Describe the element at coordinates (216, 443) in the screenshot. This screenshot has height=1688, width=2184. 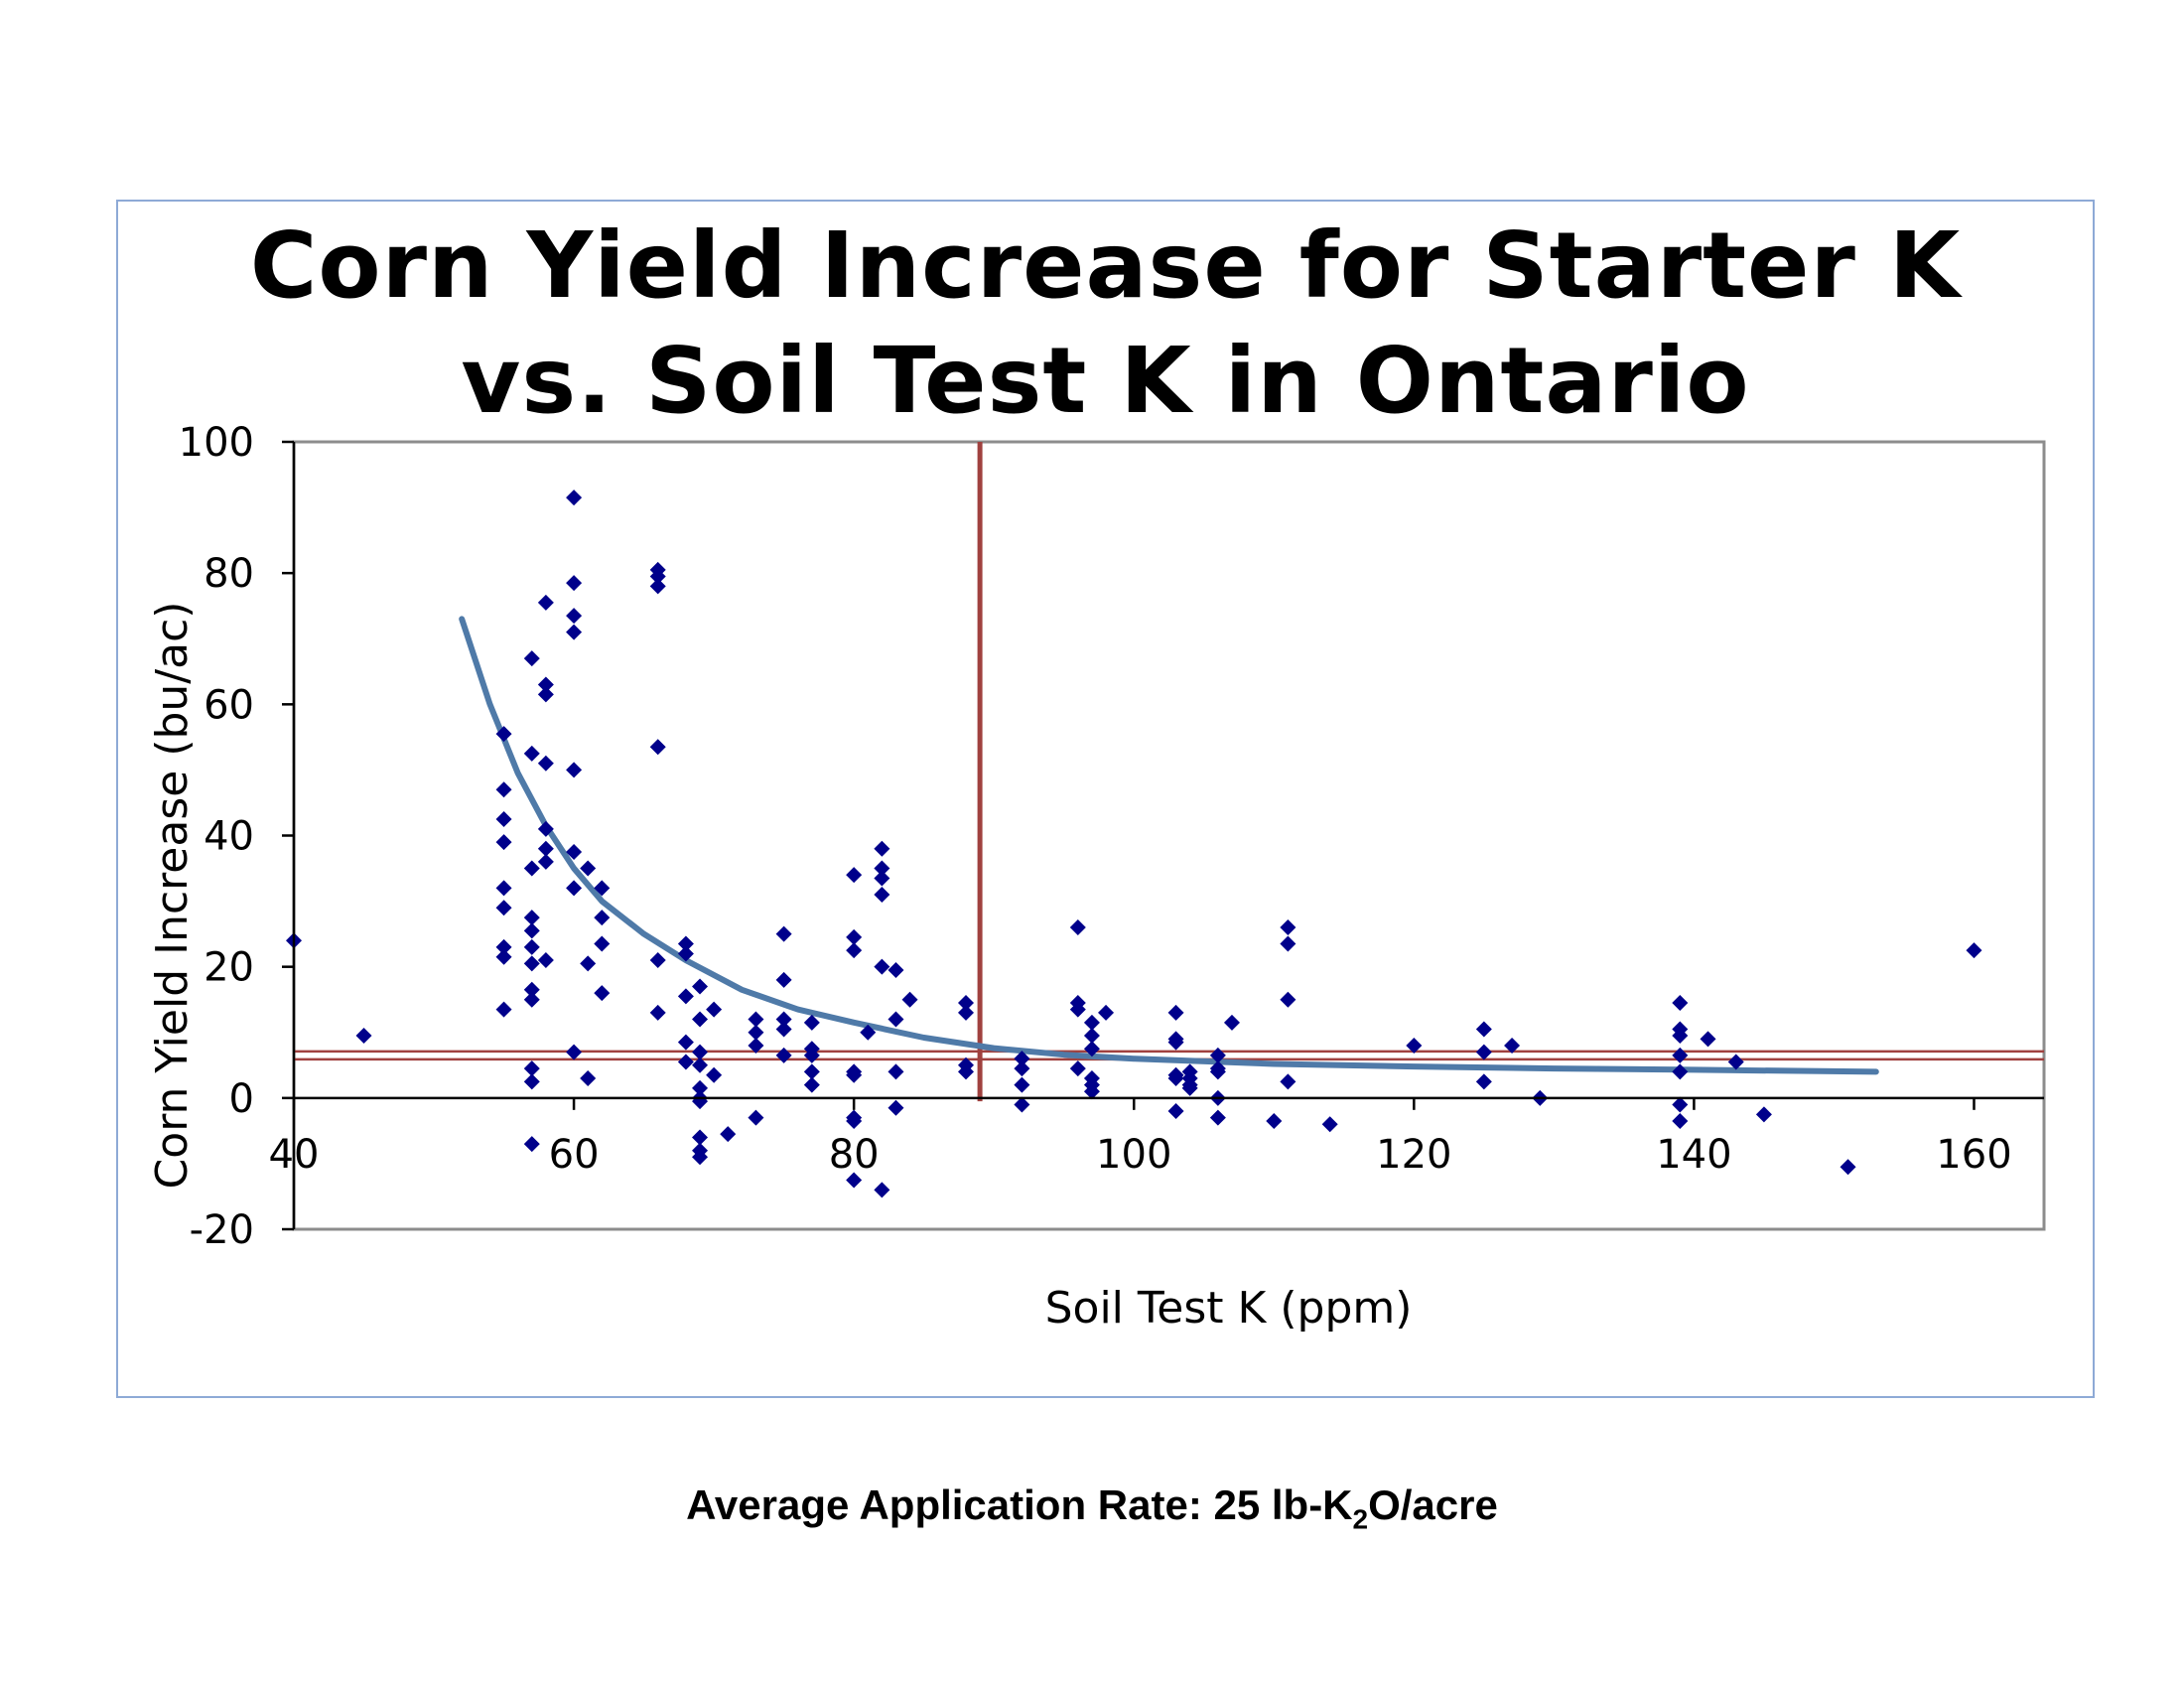
I see `y-tick-label: 100` at that location.